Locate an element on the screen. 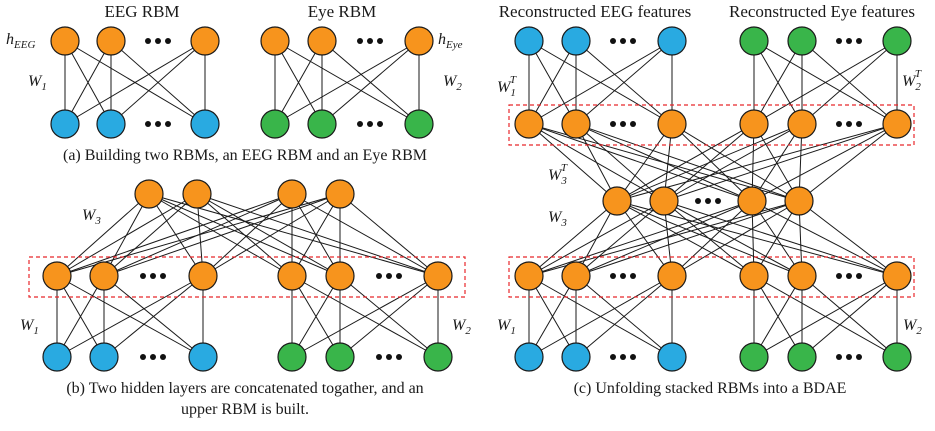 The height and width of the screenshot is (431, 935). h-eye-label: hEye is located at coordinates (450, 41).